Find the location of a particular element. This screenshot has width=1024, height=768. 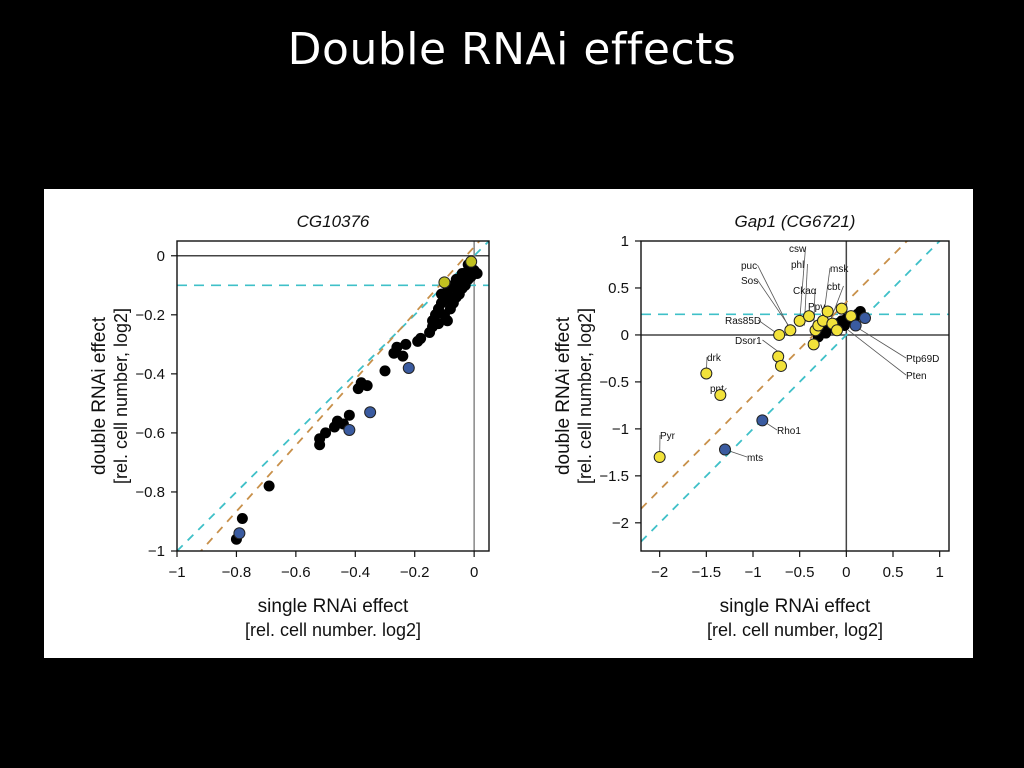

y-tick-label: −0.4 is located at coordinates (150, 374).